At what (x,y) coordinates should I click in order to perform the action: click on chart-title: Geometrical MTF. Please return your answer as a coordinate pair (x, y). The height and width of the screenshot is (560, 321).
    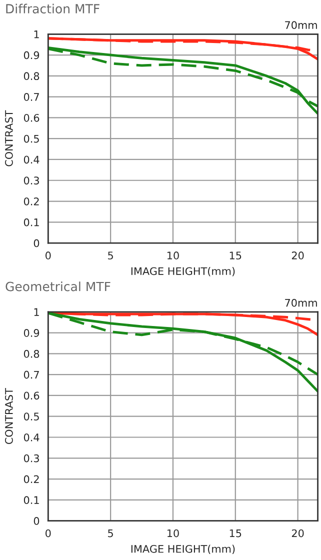
    Looking at the image, I should click on (58, 287).